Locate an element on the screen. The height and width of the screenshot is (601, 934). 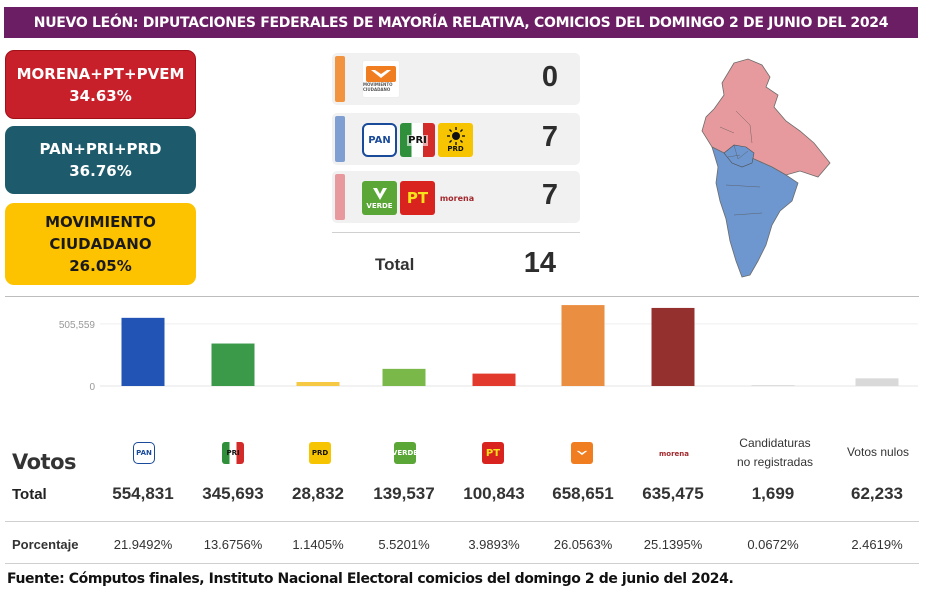
mc-logo-icon is located at coordinates (582, 453).